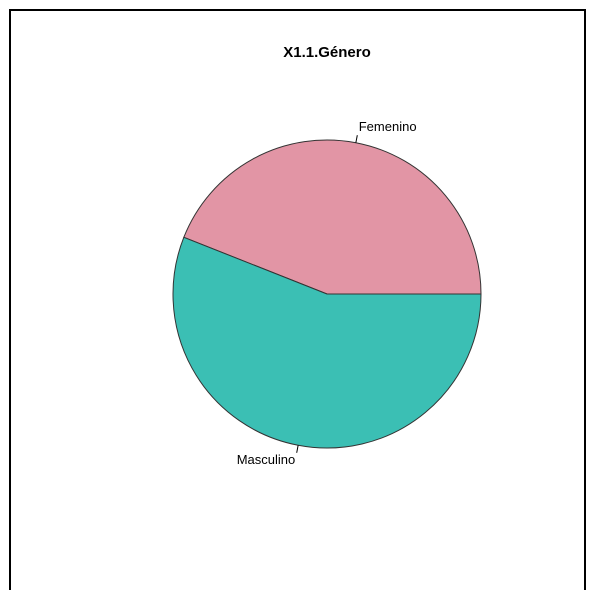 The image size is (595, 590). Describe the element at coordinates (266, 459) in the screenshot. I see `slice-label: Masculino` at that location.